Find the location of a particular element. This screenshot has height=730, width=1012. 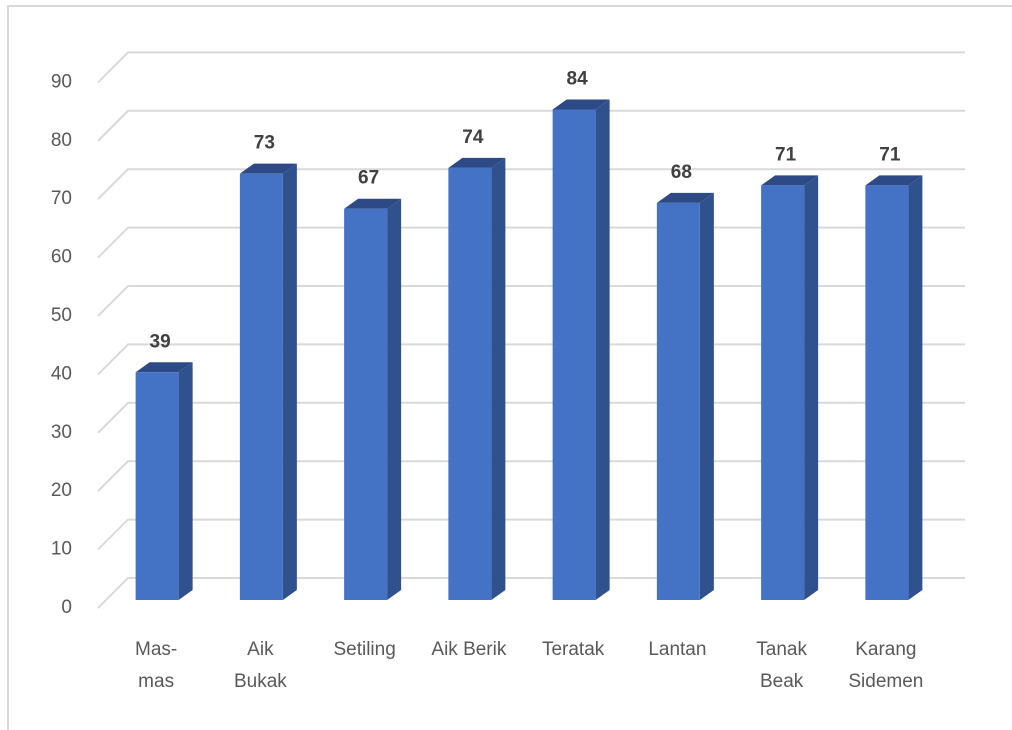

value-label: 39 is located at coordinates (160, 341).